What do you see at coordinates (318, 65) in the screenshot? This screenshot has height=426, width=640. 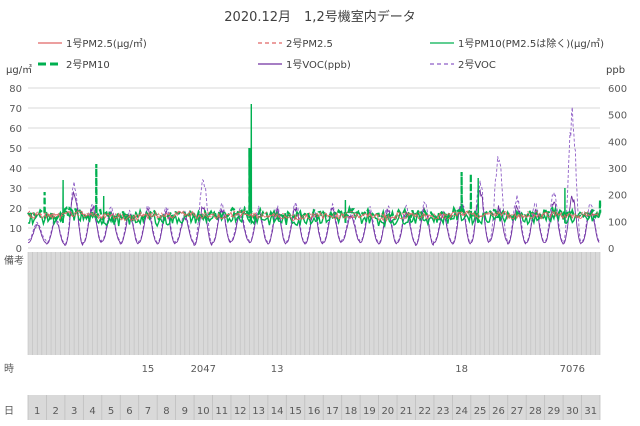 I see `legend-label: 1号VOC(ppb)` at bounding box center [318, 65].